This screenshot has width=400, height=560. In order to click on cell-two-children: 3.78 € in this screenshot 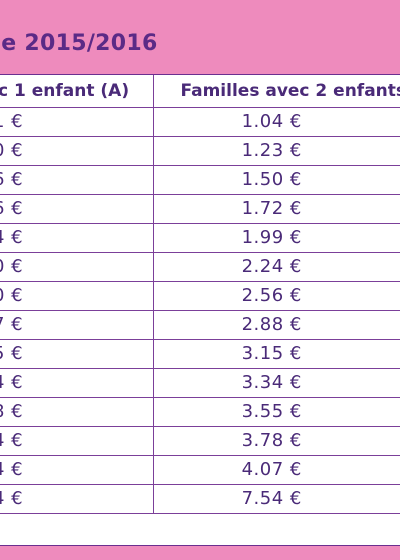, I will do `click(276, 441)`.